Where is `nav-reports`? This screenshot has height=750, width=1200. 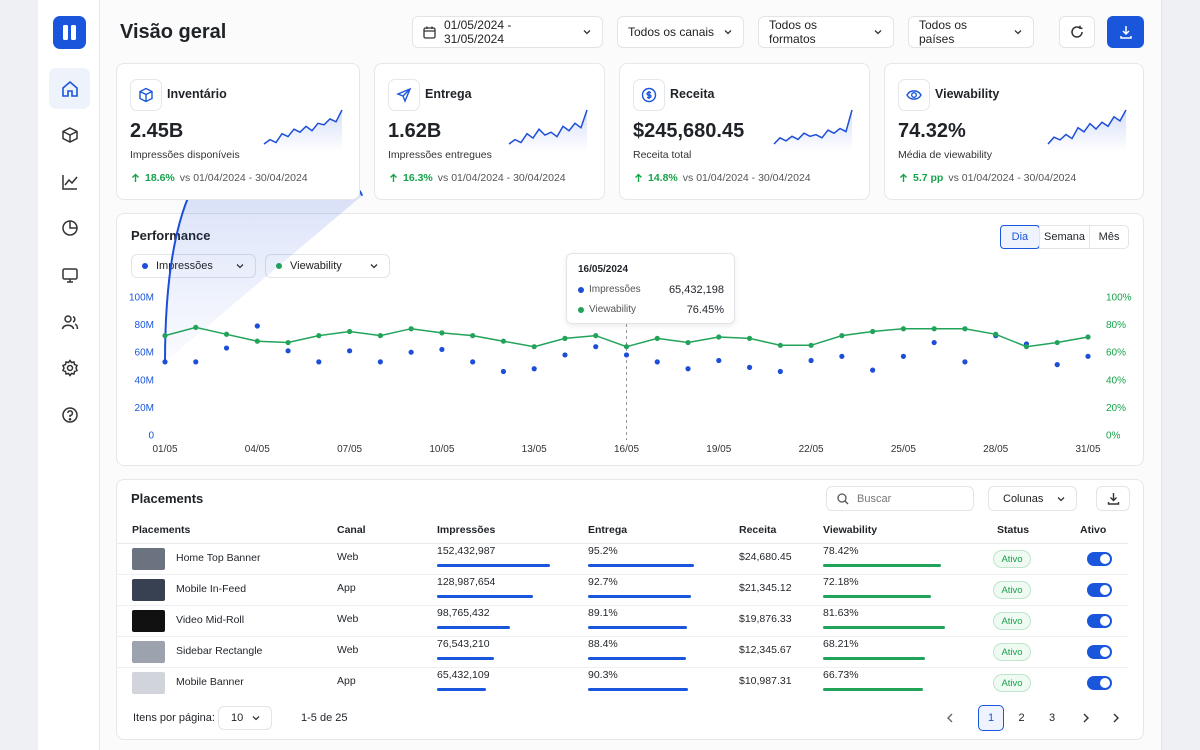
nav-reports is located at coordinates (69, 227).